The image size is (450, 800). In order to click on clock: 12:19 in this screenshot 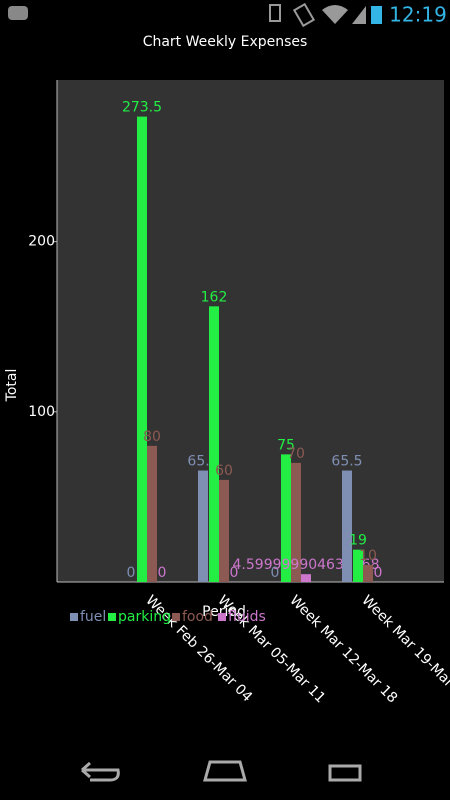, I will do `click(418, 15)`.